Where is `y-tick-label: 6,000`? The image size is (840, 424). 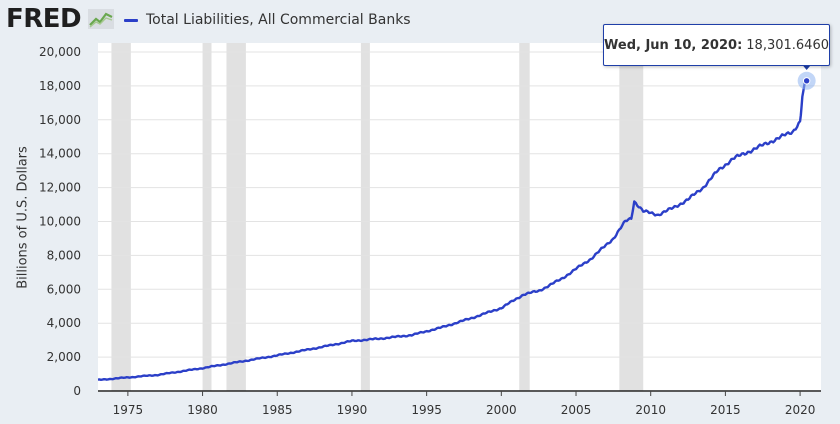
y-tick-label: 6,000 is located at coordinates (64, 289).